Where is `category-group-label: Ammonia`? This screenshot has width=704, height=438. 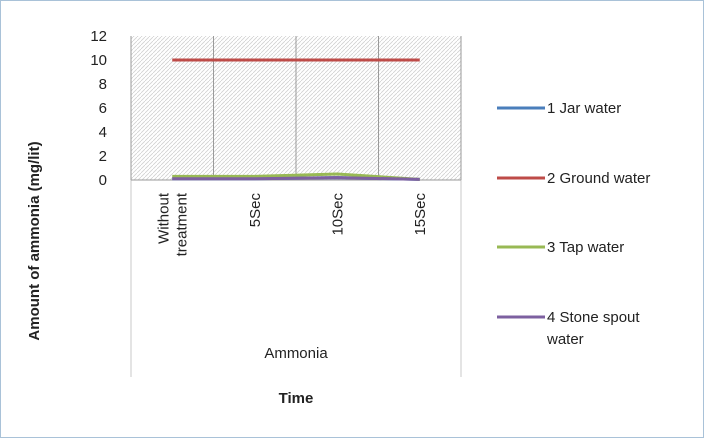
category-group-label: Ammonia is located at coordinates (296, 353).